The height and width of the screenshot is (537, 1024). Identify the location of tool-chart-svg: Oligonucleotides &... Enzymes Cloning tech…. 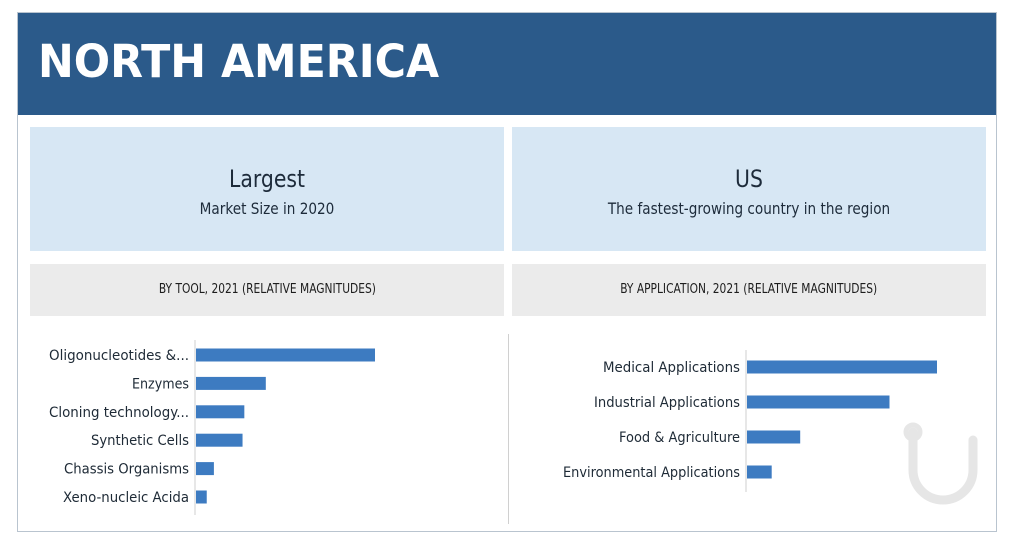
(212, 427).